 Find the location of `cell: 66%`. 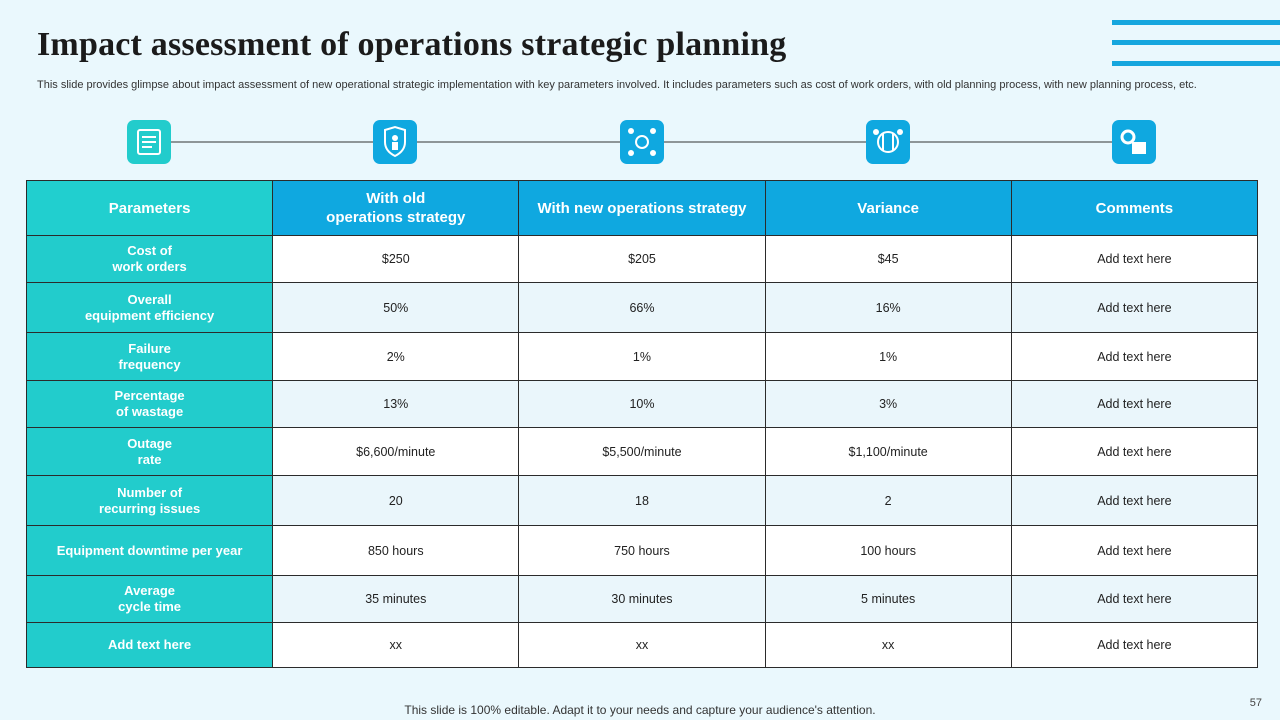

cell: 66% is located at coordinates (642, 307).